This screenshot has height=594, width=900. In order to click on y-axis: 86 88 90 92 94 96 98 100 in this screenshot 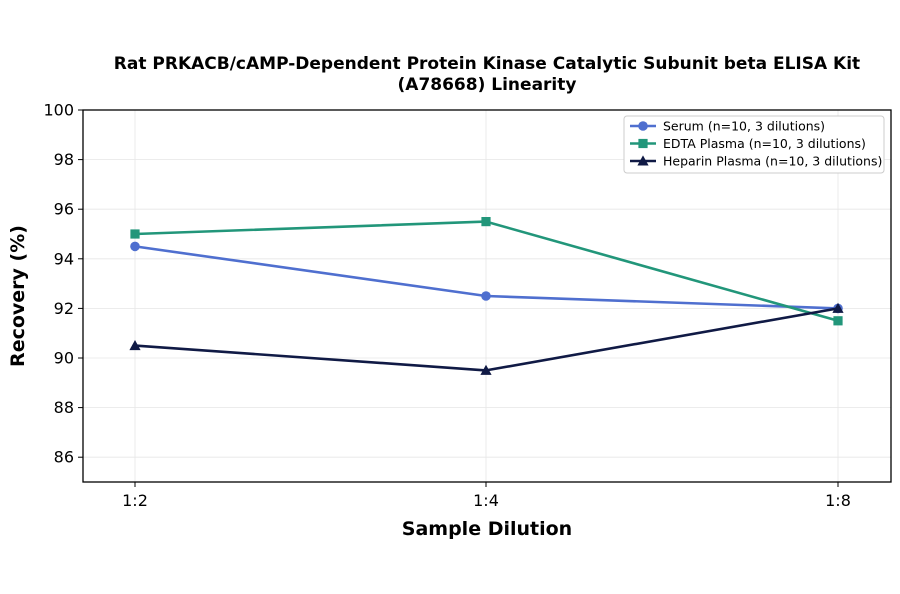, I will do `click(63, 284)`.